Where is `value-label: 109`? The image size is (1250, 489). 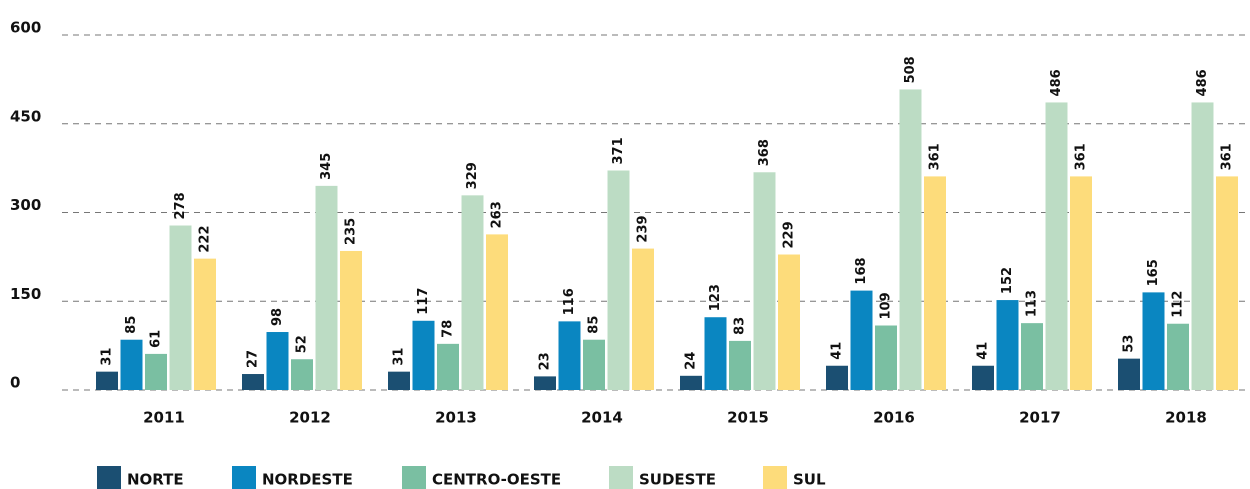 value-label: 109 is located at coordinates (886, 305).